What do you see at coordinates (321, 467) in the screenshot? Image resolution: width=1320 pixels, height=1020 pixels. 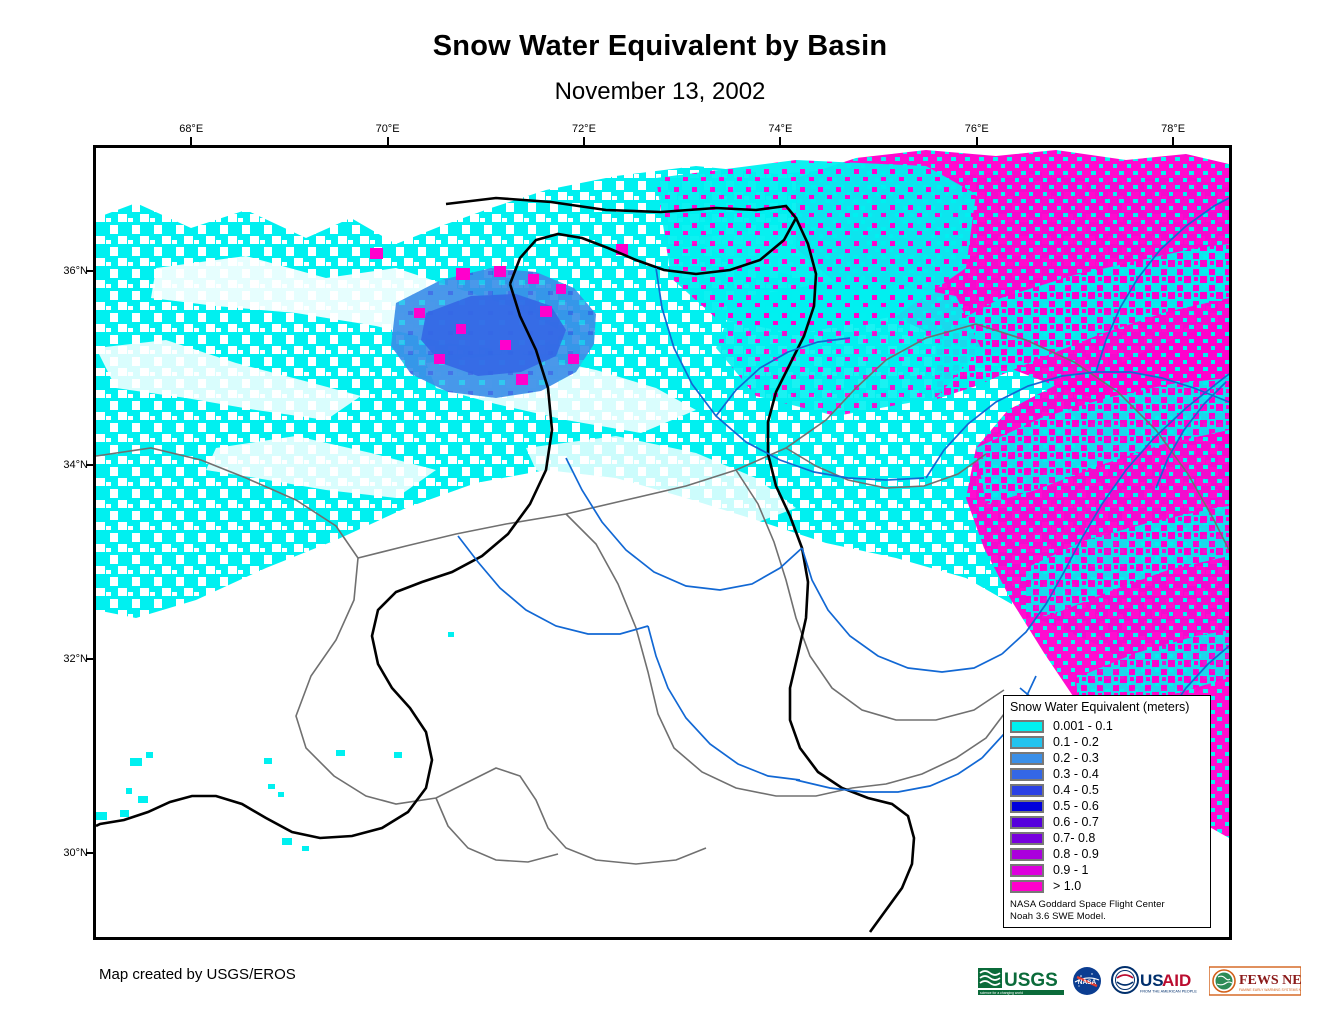 I see `snow-gap-valley-c` at bounding box center [321, 467].